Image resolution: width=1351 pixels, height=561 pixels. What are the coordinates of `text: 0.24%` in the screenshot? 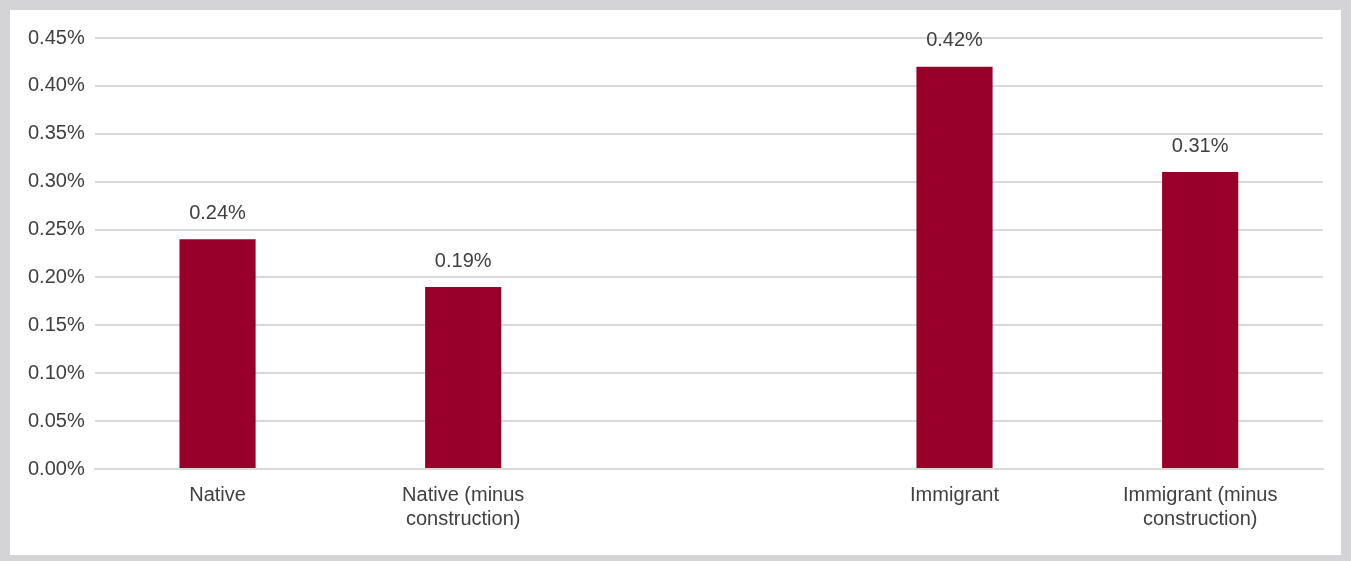 It's located at (217, 211).